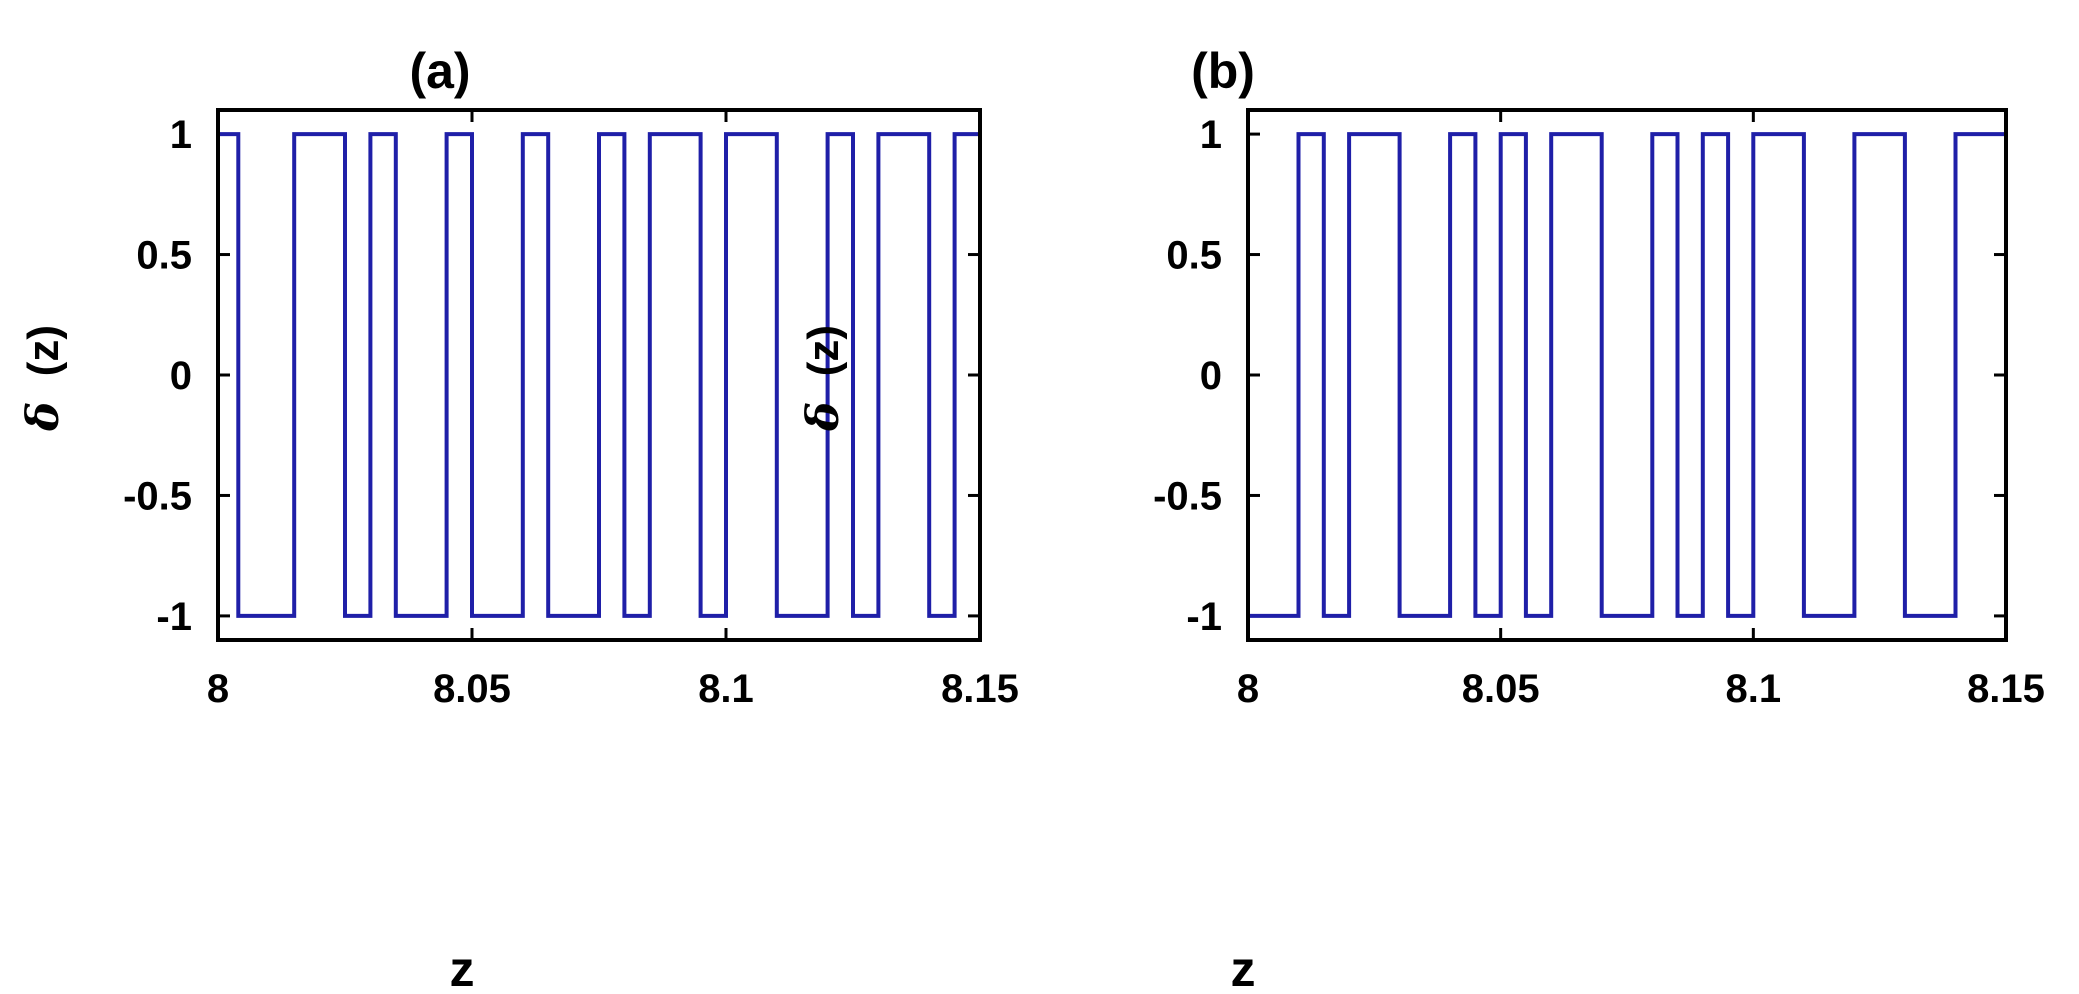 The width and height of the screenshot is (2079, 994). What do you see at coordinates (1223, 71) in the screenshot?
I see `chart-title: (b)` at bounding box center [1223, 71].